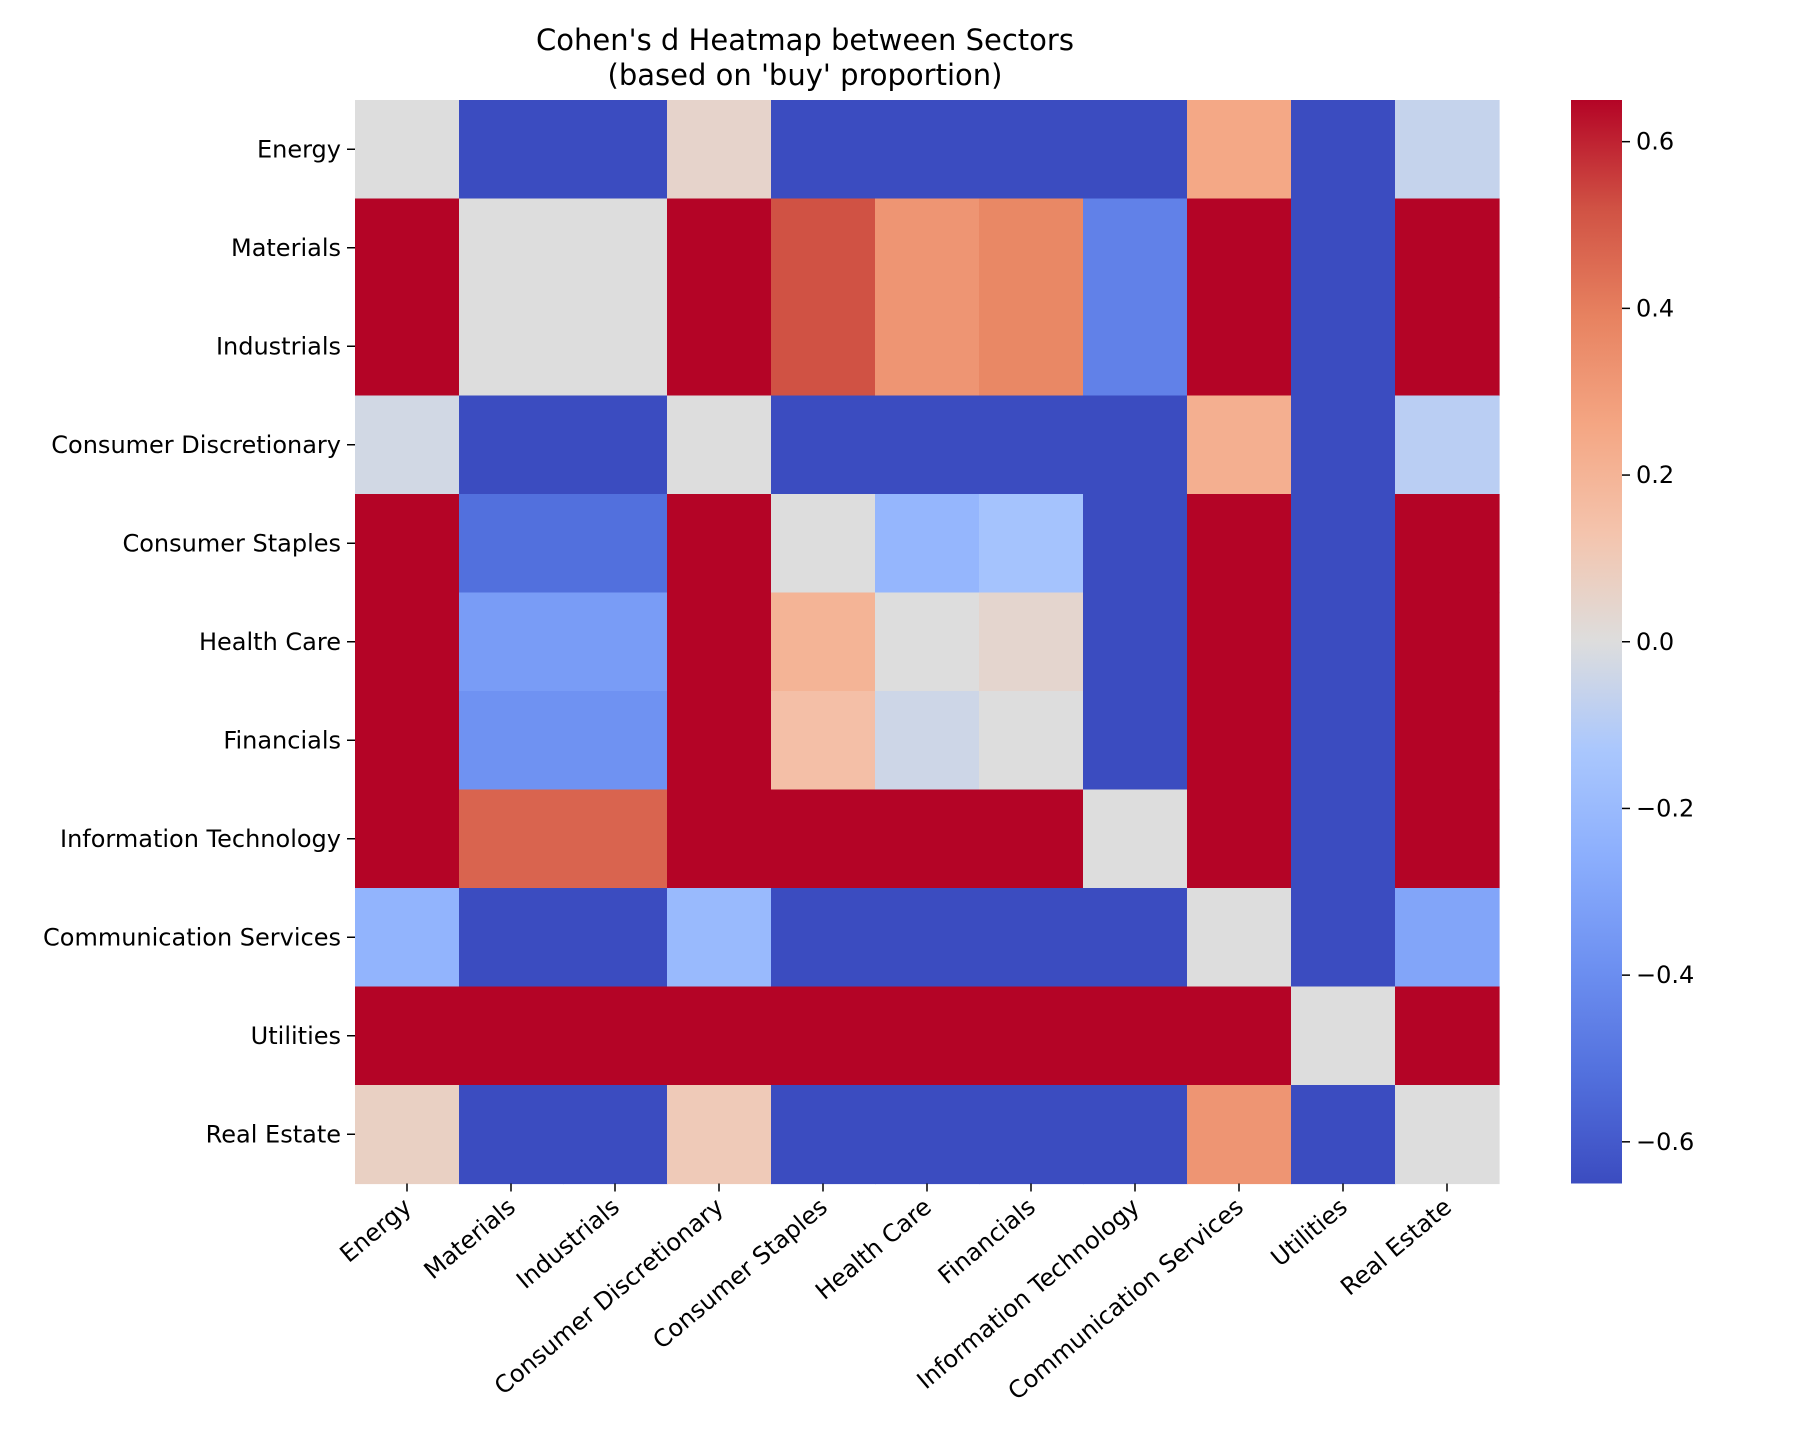 Image resolution: width=1800 pixels, height=1440 pixels. I want to click on y-tick-label: Industrials, so click(278, 346).